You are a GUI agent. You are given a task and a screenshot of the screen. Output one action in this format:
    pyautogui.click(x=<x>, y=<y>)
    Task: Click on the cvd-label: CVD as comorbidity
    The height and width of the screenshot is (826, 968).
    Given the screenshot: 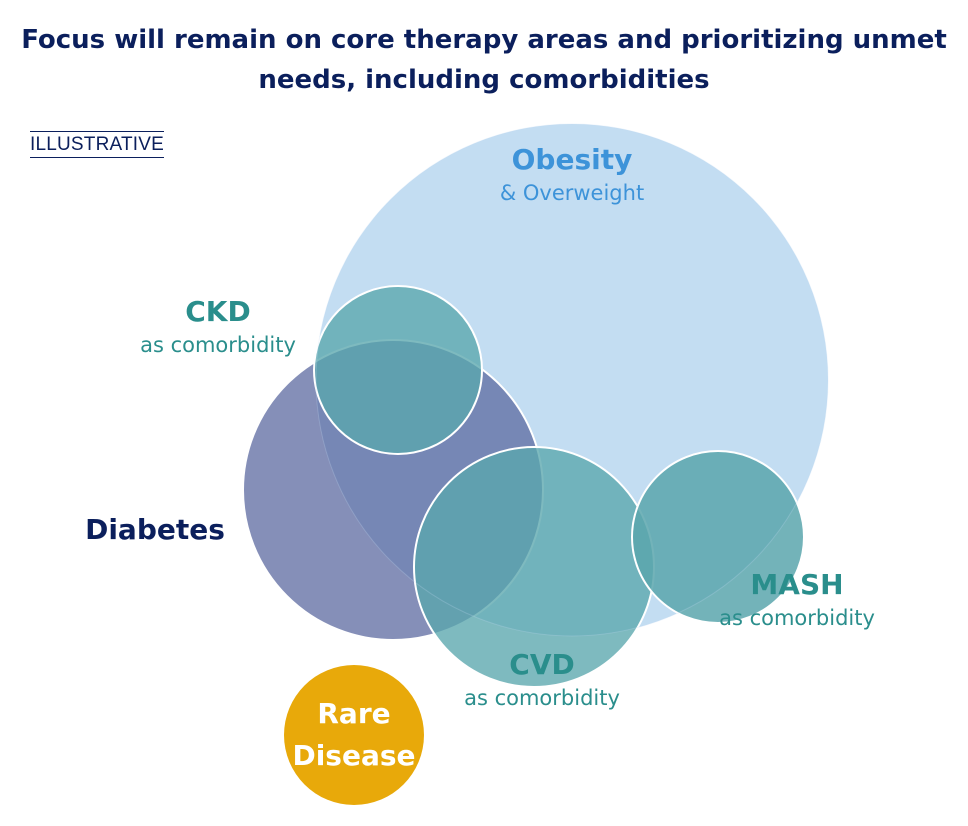 What is the action you would take?
    pyautogui.click(x=542, y=680)
    